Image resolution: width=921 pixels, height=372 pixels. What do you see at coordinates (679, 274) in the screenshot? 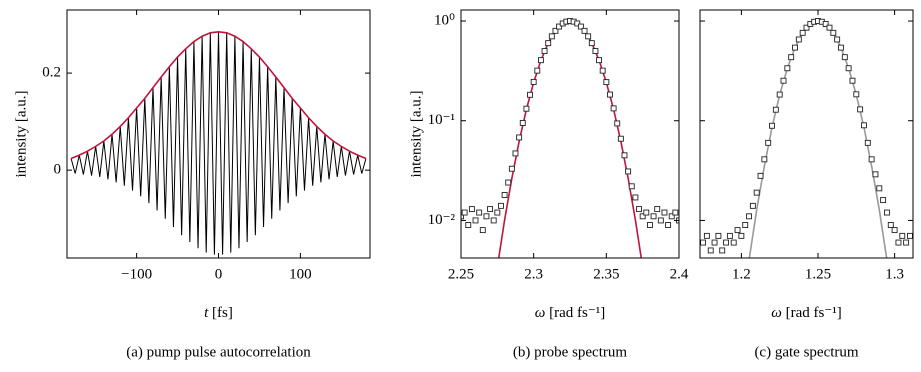
I see `x-tick-label: 2.4` at bounding box center [679, 274].